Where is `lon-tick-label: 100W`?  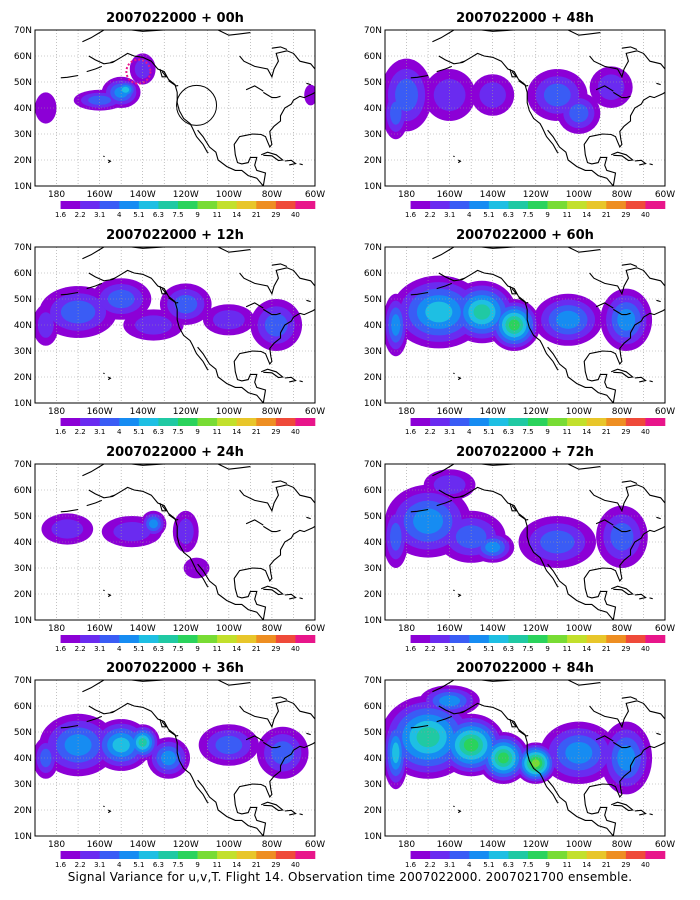
lon-tick-label: 100W is located at coordinates (229, 195).